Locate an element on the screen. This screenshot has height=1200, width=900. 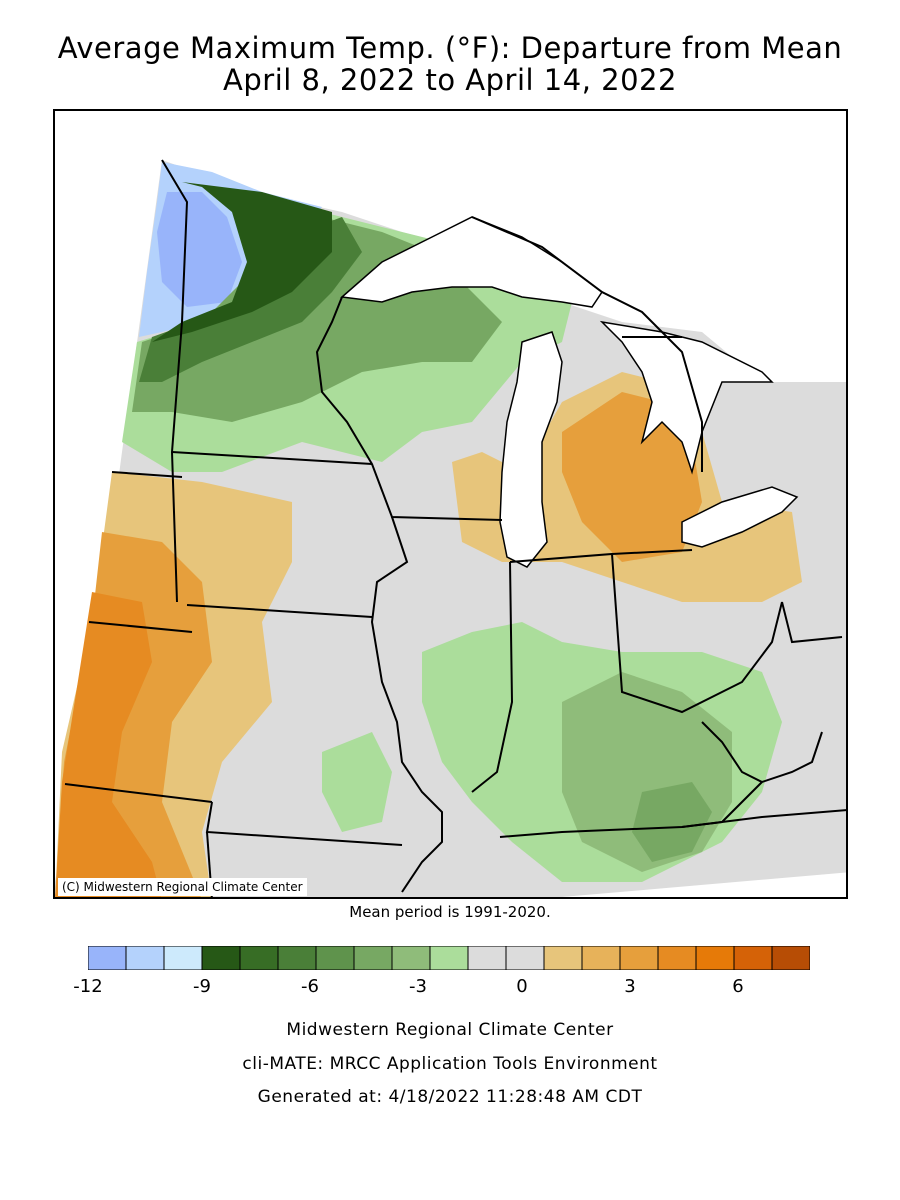
legend-tick-label: -12 is located at coordinates (88, 986).